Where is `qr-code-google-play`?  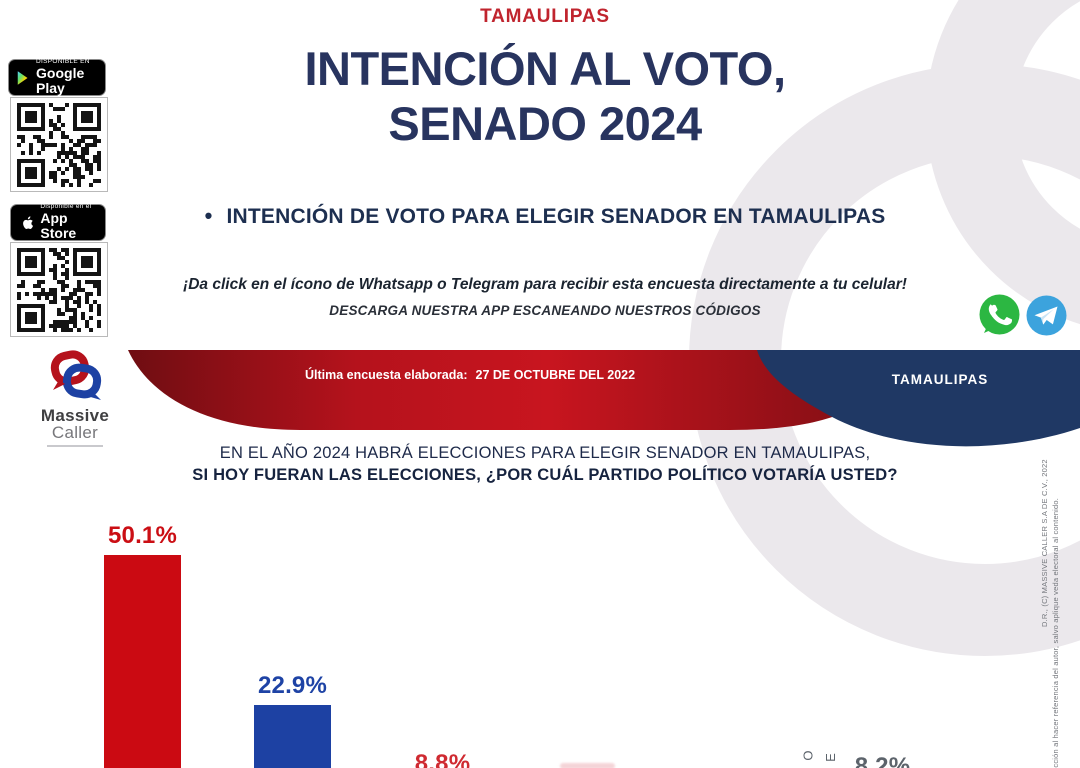
qr-code-google-play is located at coordinates (59, 144).